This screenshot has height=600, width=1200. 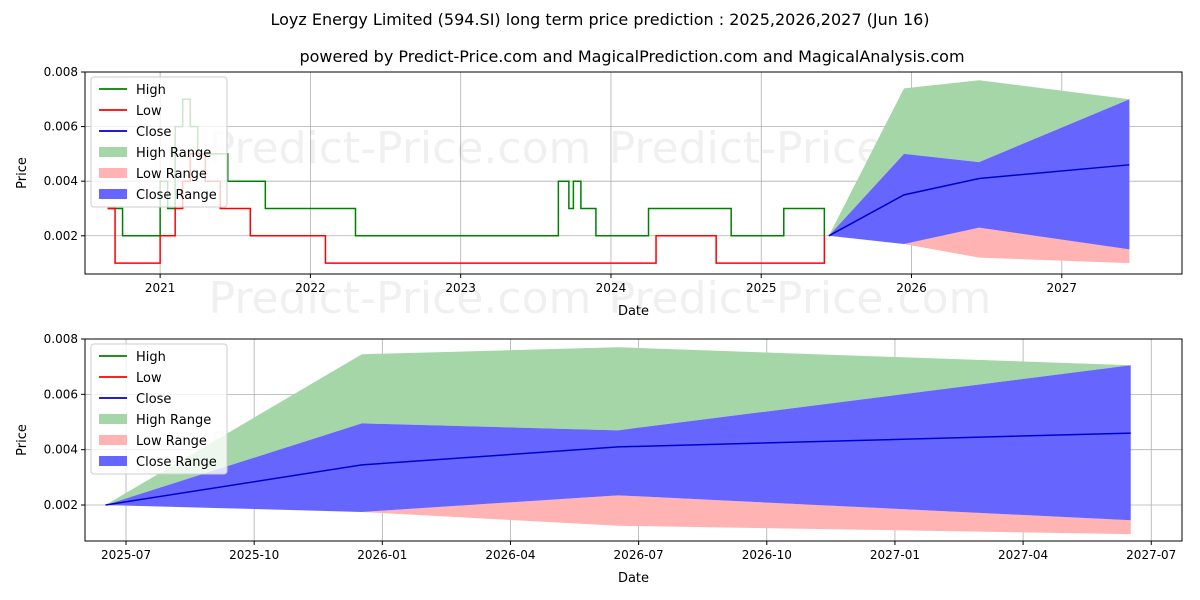 What do you see at coordinates (611, 288) in the screenshot?
I see `x-tick-label: 2024` at bounding box center [611, 288].